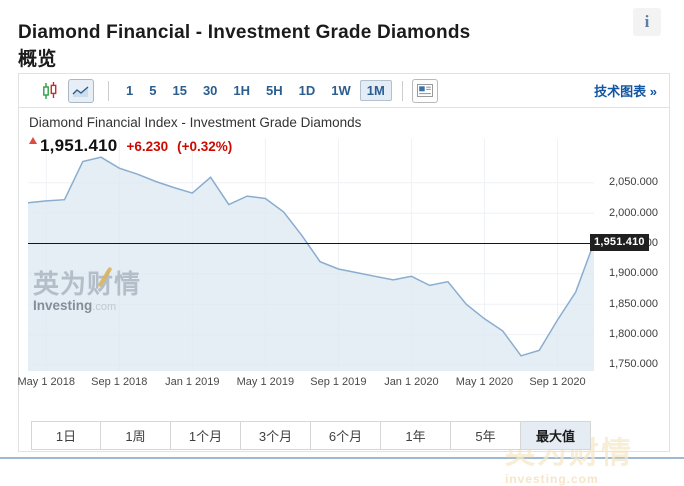  What do you see at coordinates (210, 90) in the screenshot?
I see `interval-button-30: 30` at bounding box center [210, 90].